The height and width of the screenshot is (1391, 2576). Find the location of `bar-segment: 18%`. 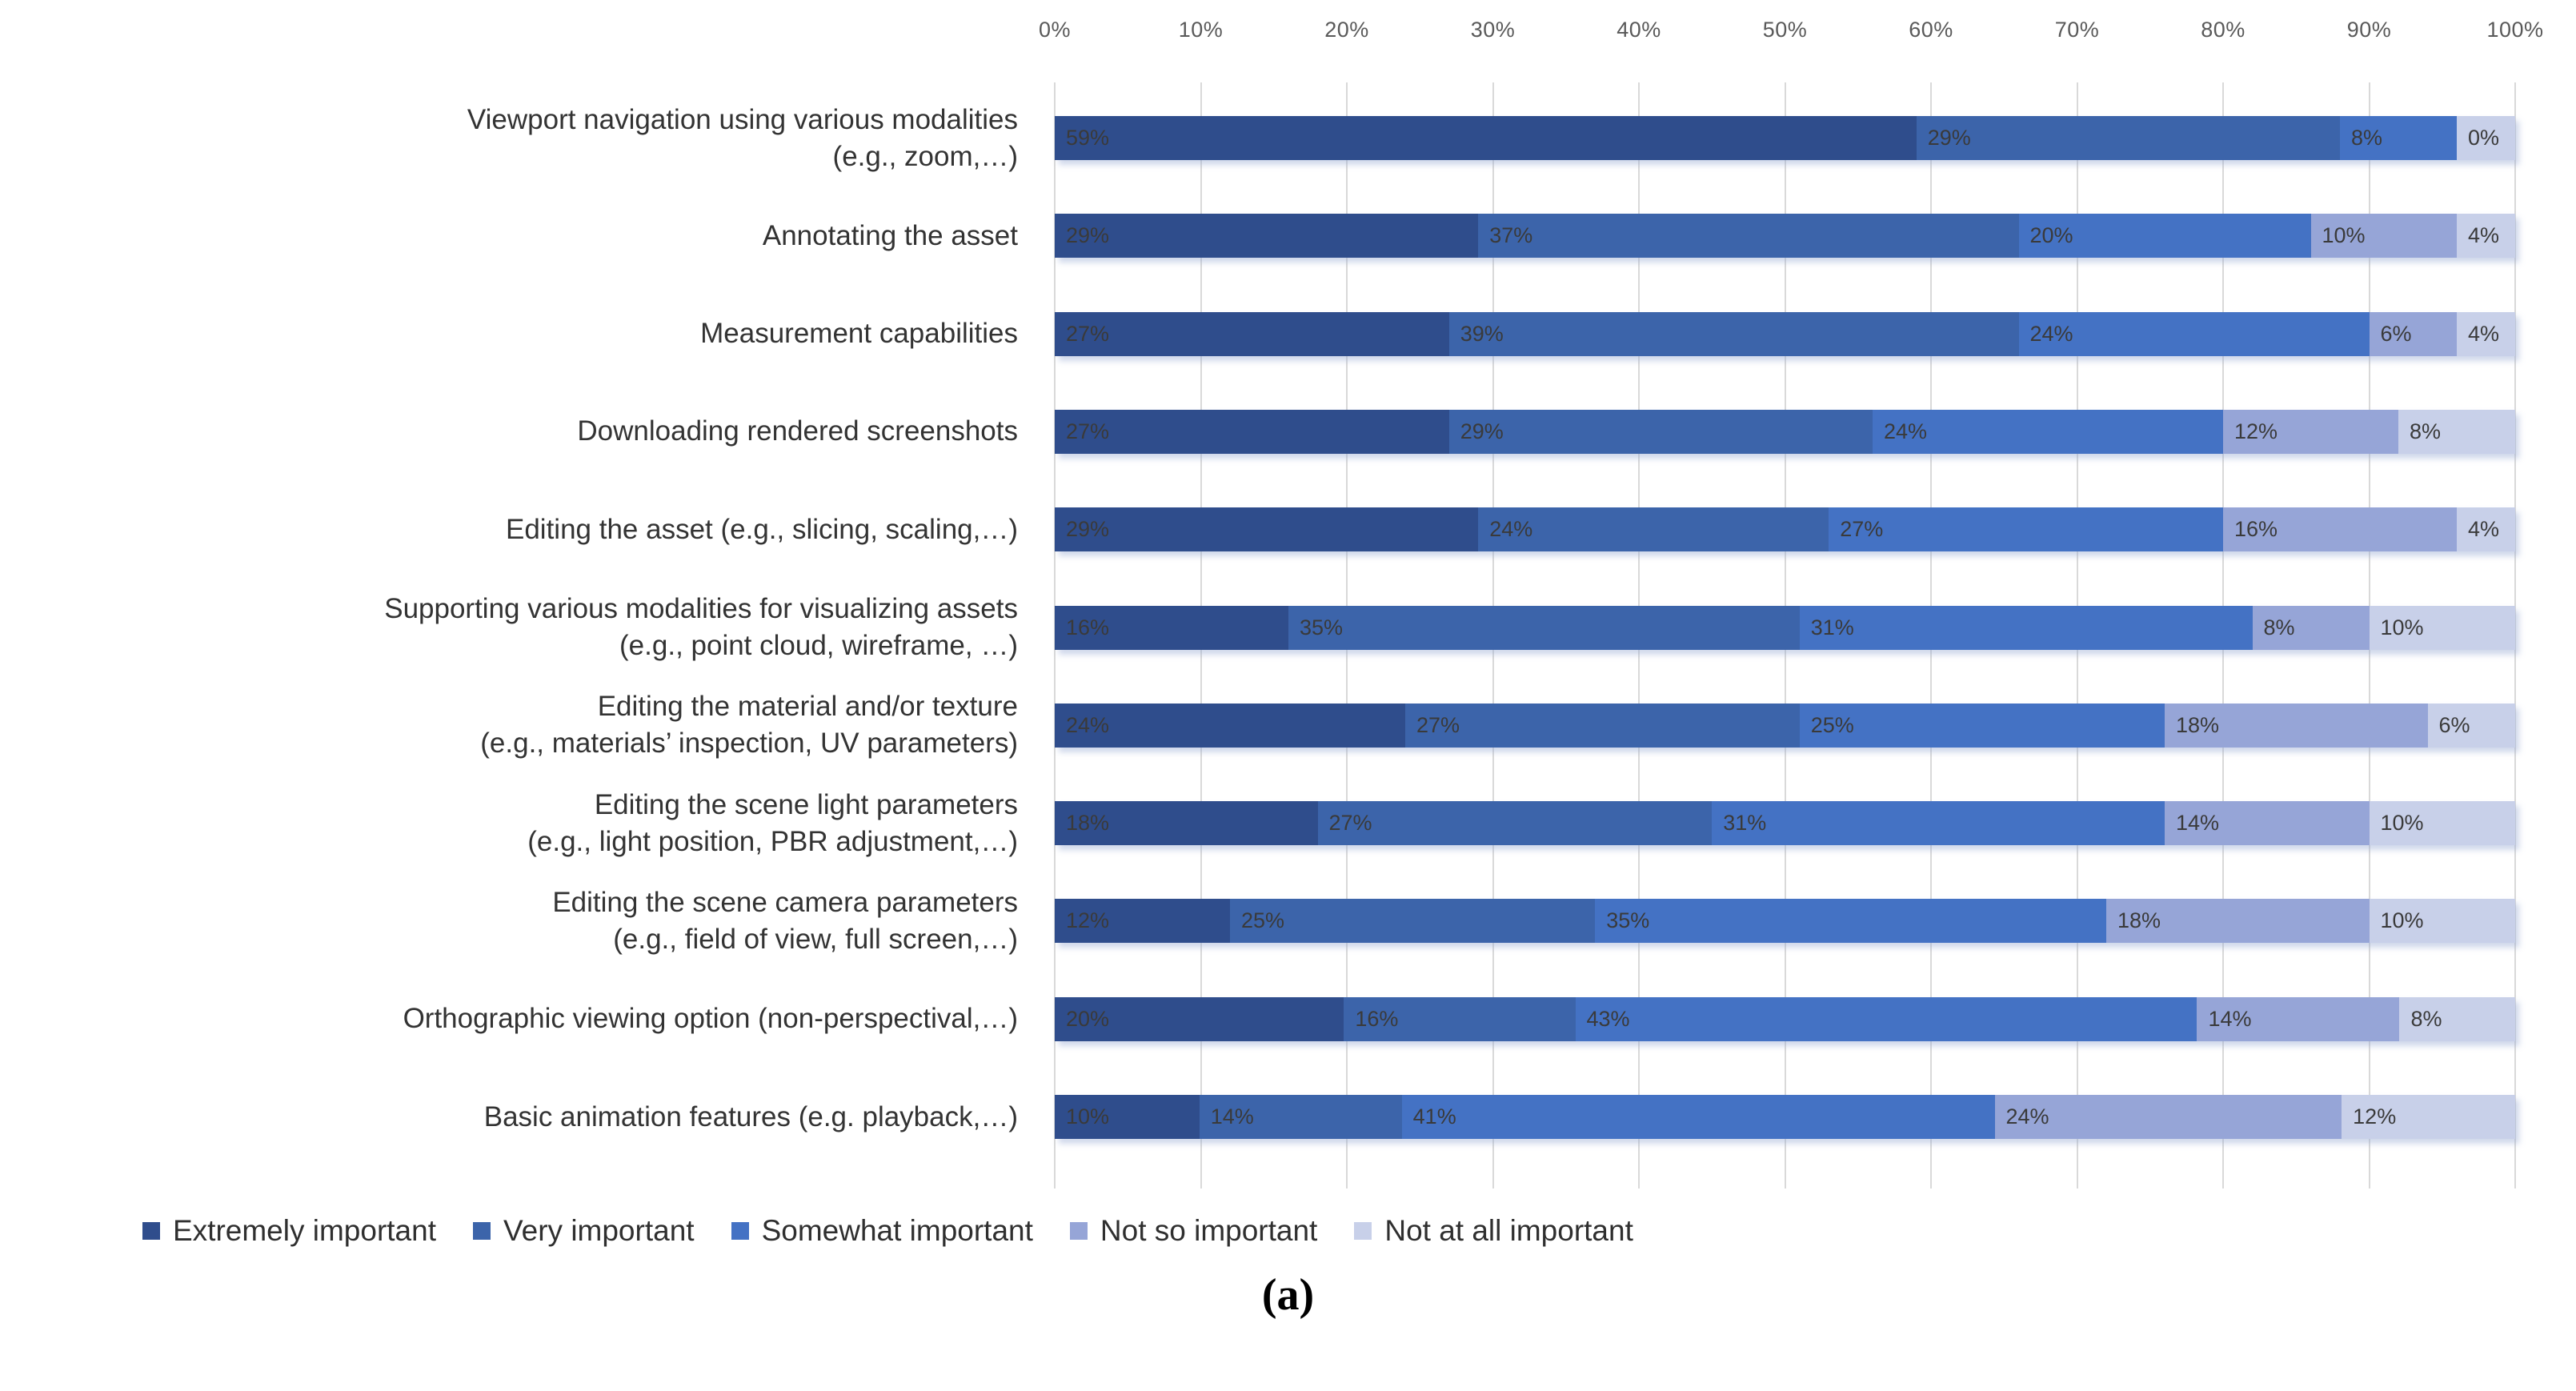

bar-segment: 18% is located at coordinates (2296, 726).